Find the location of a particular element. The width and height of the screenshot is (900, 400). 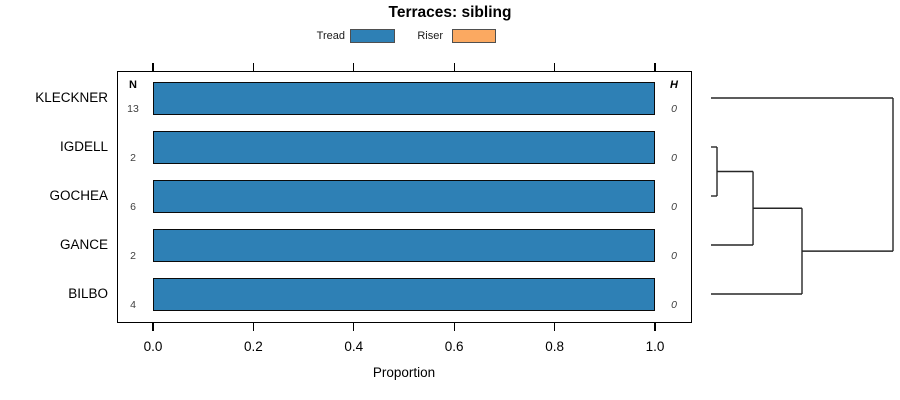

legend: Tread Riser is located at coordinates (450, 23).